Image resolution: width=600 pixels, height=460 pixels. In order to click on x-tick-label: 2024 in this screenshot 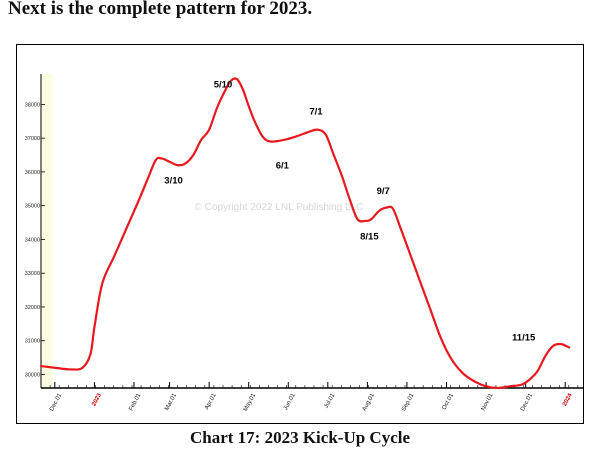, I will do `click(568, 399)`.